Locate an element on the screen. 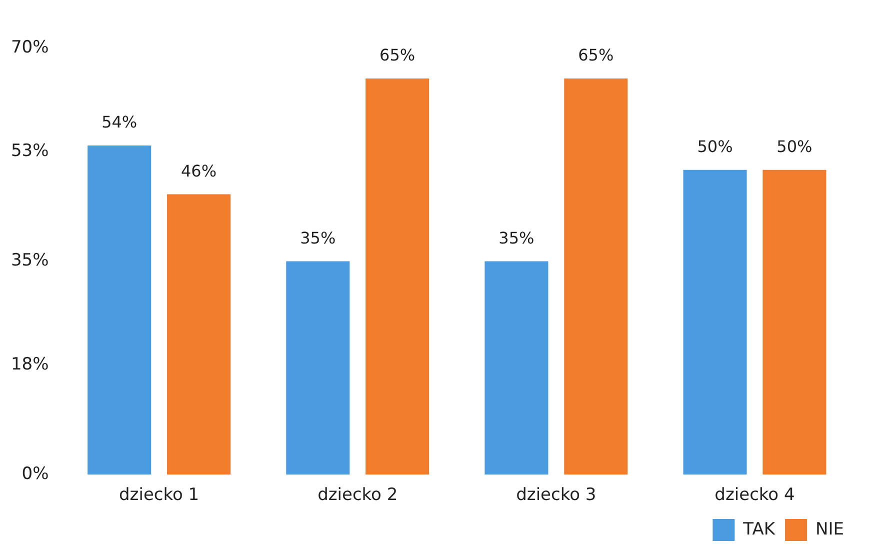 The image size is (872, 559). data-label: 46% is located at coordinates (198, 170).